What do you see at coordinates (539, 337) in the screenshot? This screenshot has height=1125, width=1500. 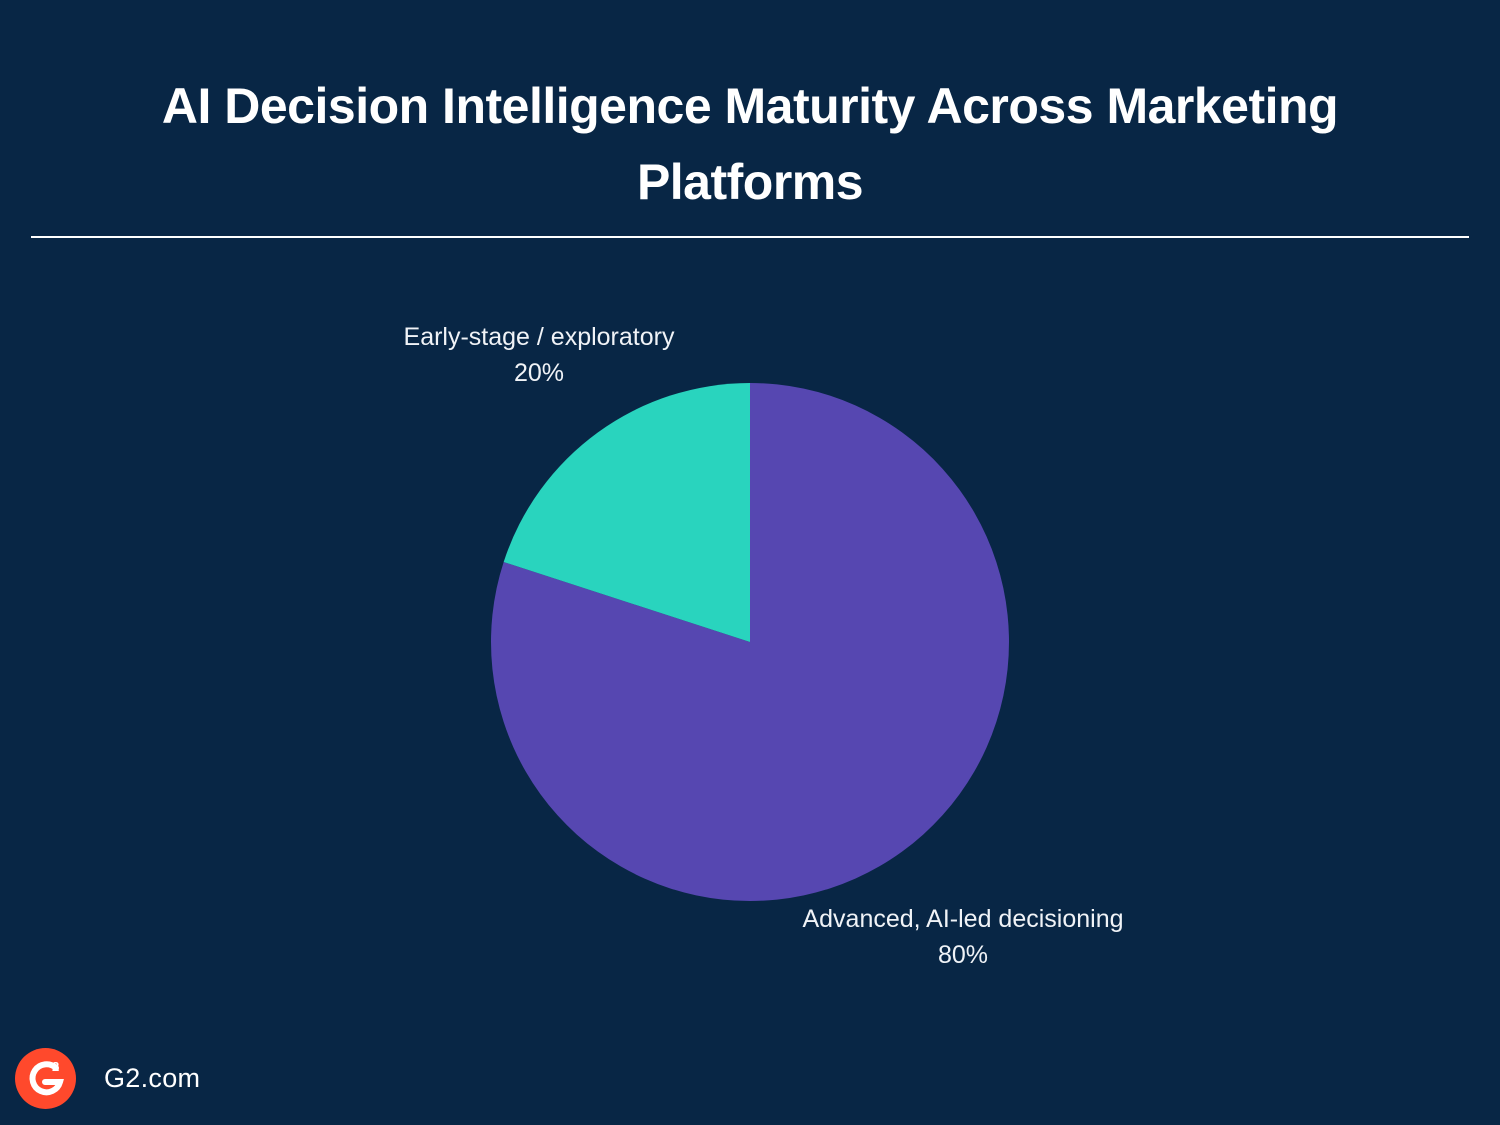 I see `slice-label: Early-stage / exploratory` at bounding box center [539, 337].